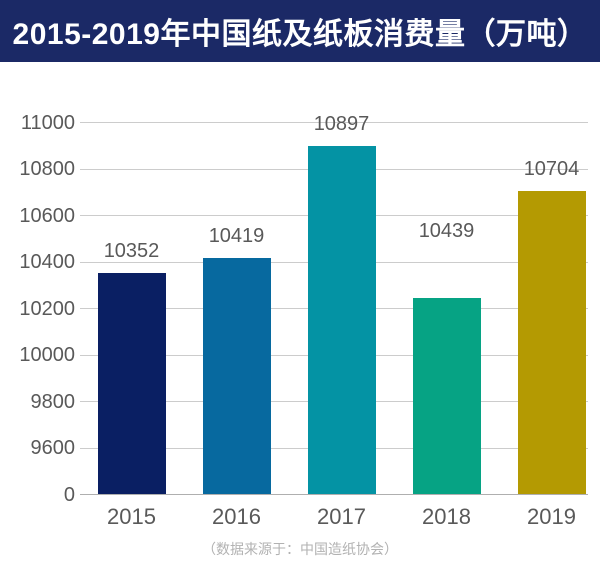 This screenshot has width=600, height=569. What do you see at coordinates (334, 122) in the screenshot?
I see `gridline` at bounding box center [334, 122].